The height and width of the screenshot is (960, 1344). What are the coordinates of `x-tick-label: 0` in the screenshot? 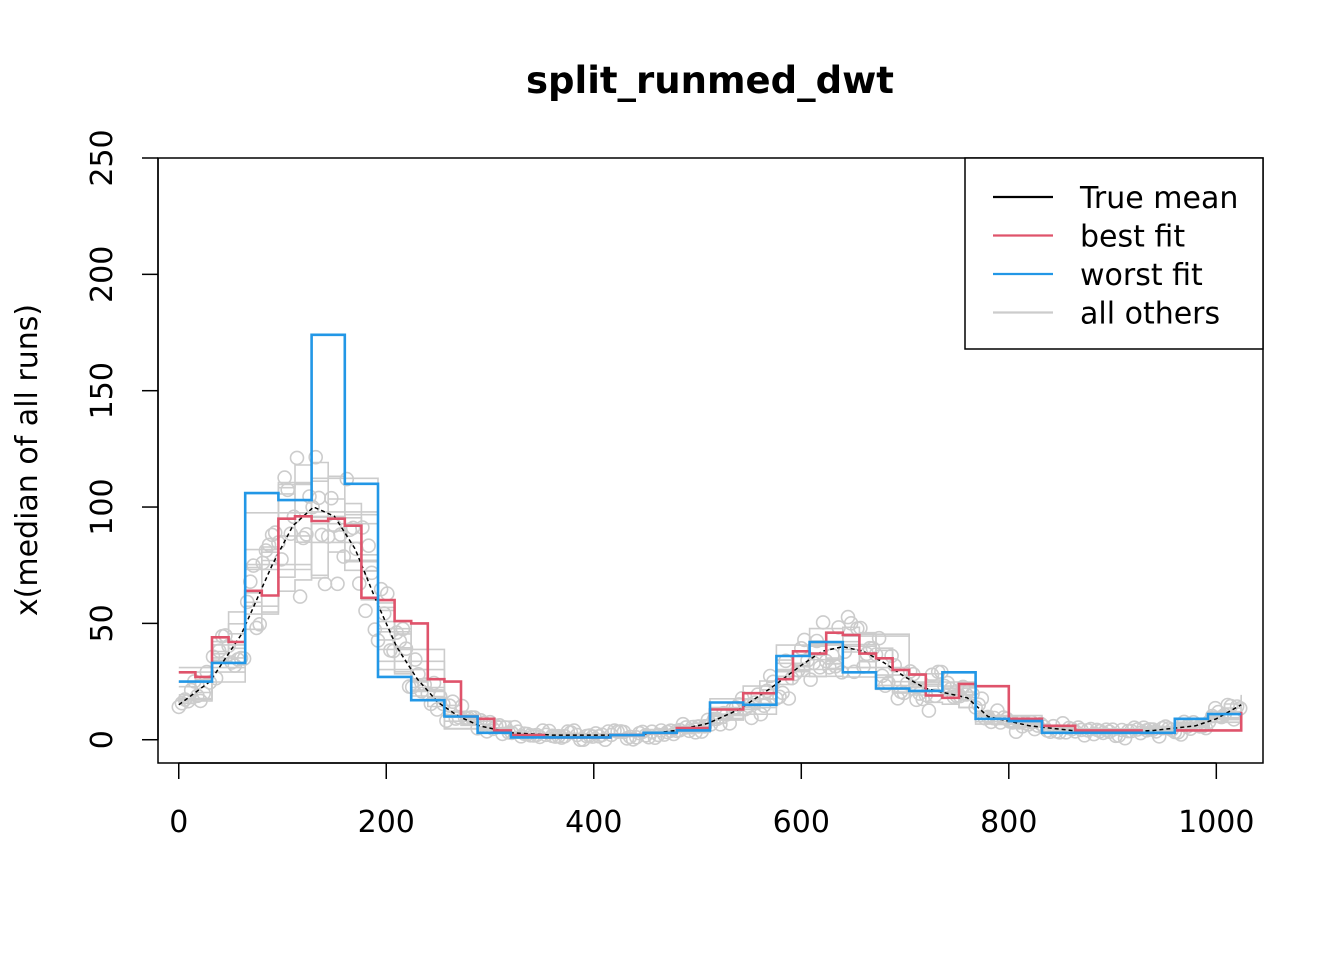 It's located at (178, 822).